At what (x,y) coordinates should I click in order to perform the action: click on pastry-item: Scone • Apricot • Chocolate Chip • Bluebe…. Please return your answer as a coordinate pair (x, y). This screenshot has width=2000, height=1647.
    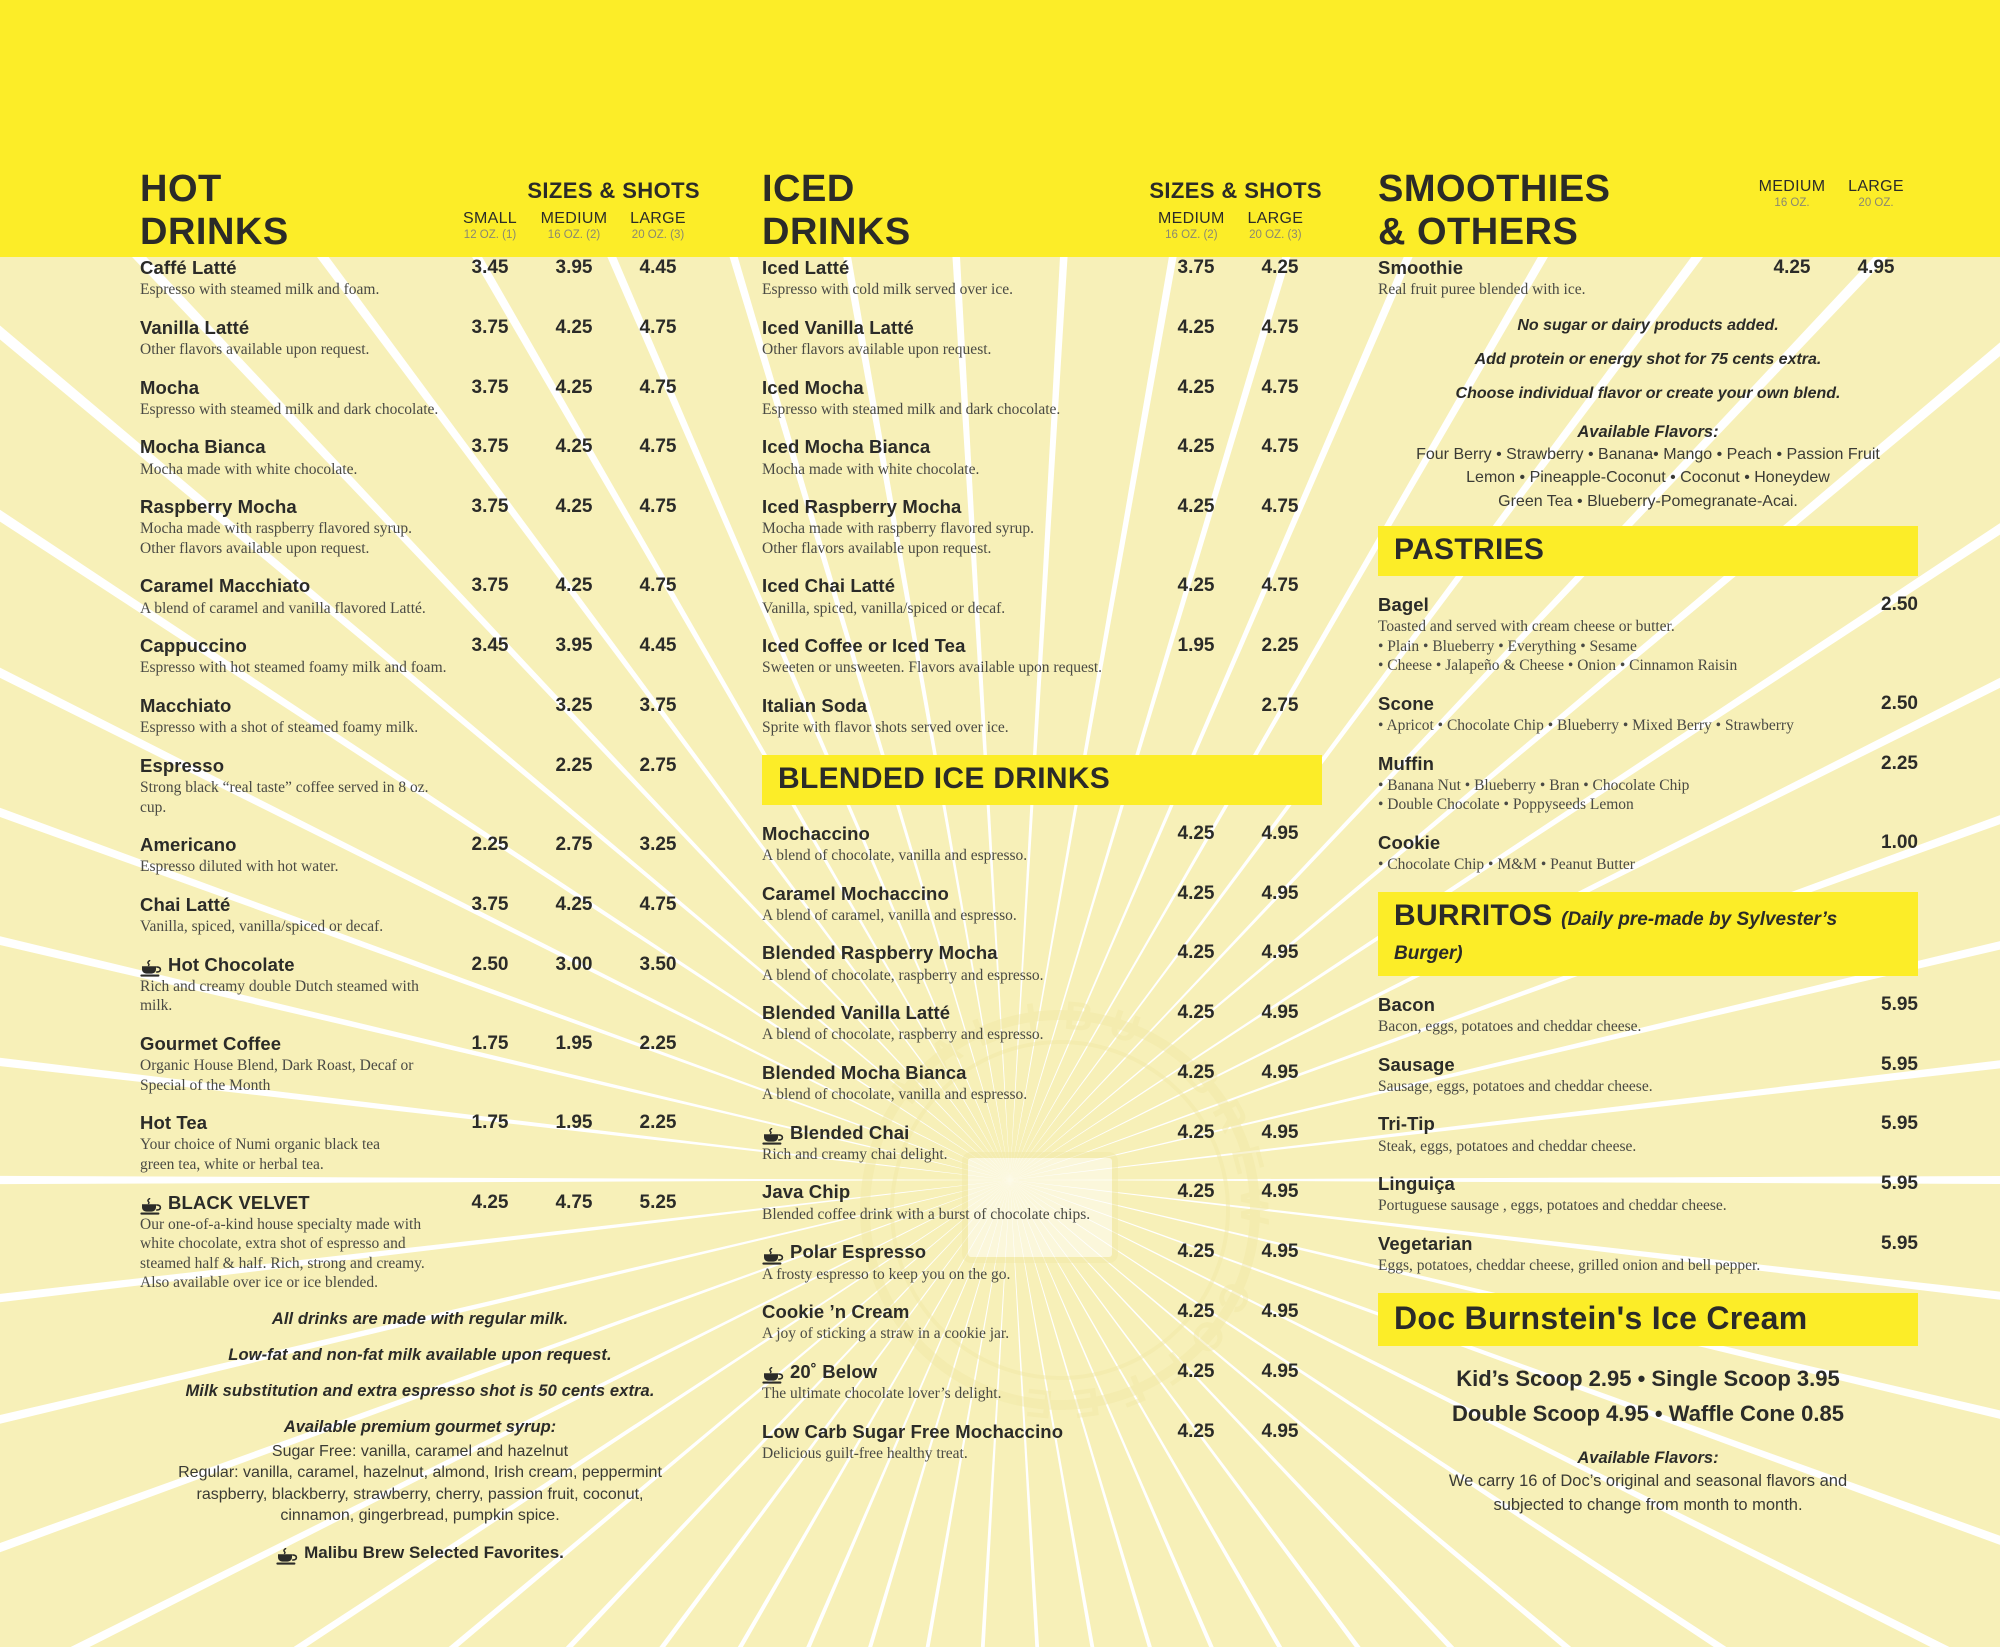
    Looking at the image, I should click on (1648, 714).